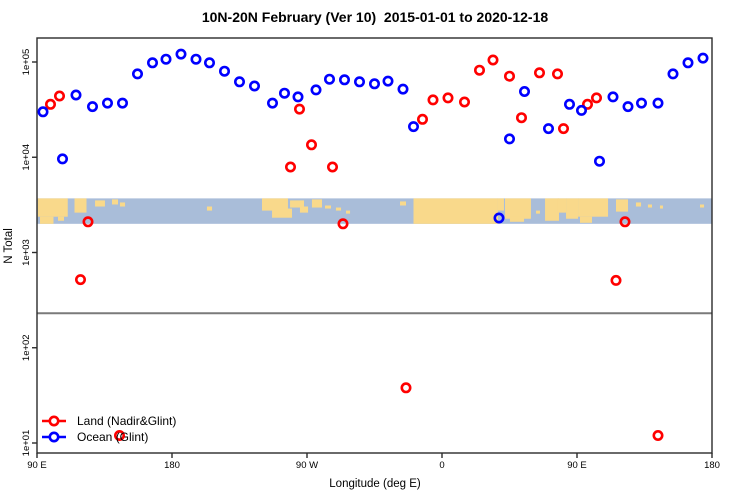 The width and height of the screenshot is (750, 500). I want to click on legend-label-ocean: Ocean (Glint), so click(112, 437).